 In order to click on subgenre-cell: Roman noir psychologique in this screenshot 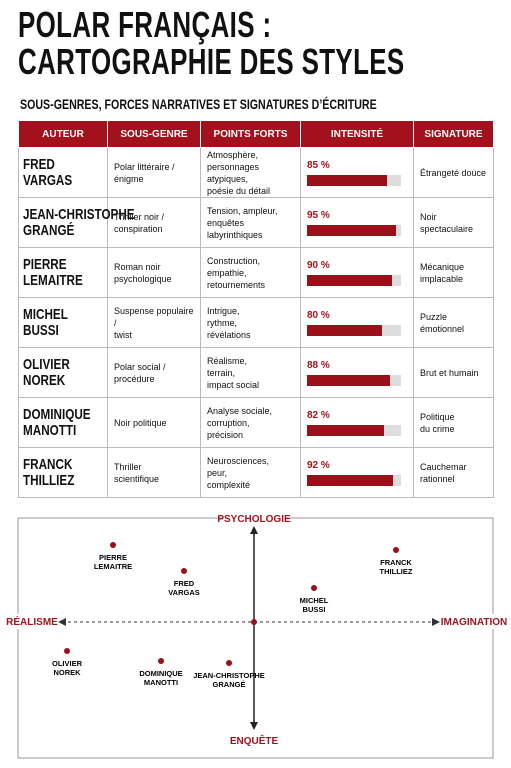, I will do `click(154, 272)`.